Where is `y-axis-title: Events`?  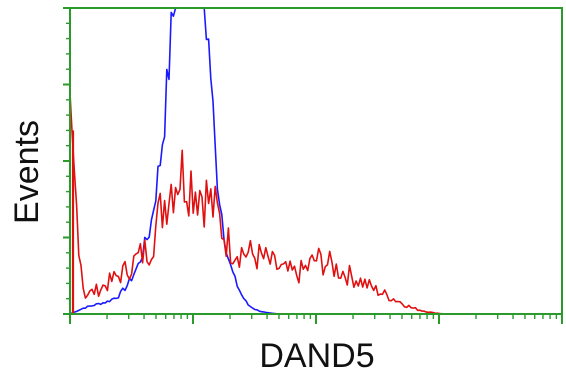 y-axis-title: Events is located at coordinates (27, 172).